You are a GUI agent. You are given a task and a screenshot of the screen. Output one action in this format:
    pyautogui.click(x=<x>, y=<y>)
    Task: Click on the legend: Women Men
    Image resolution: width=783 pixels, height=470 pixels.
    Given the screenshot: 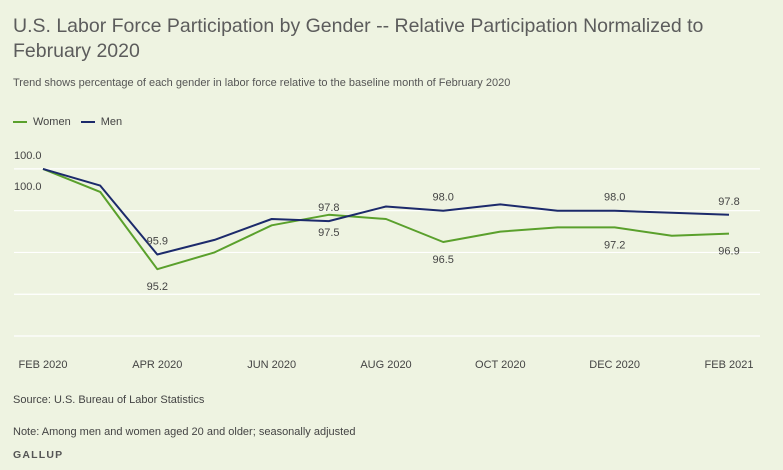 What is the action you would take?
    pyautogui.click(x=72, y=122)
    